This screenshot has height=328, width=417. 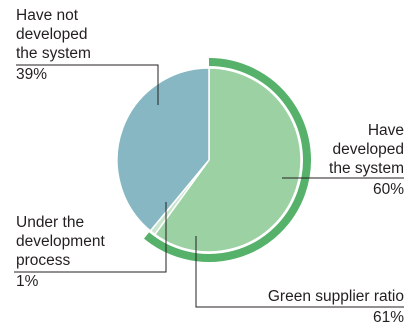 I want to click on slice-not-developed, so click(x=163, y=149).